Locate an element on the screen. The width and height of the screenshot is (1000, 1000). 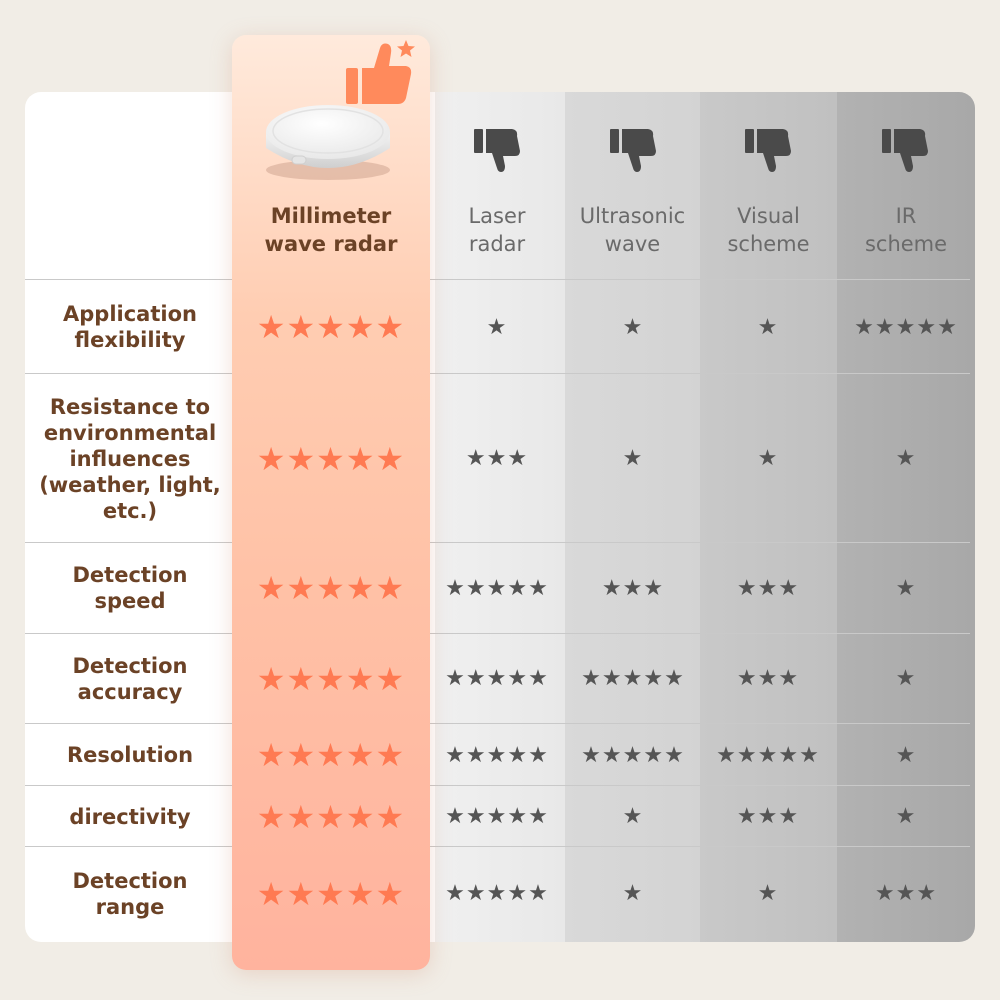
column-header-line: Laser is located at coordinates (497, 216).